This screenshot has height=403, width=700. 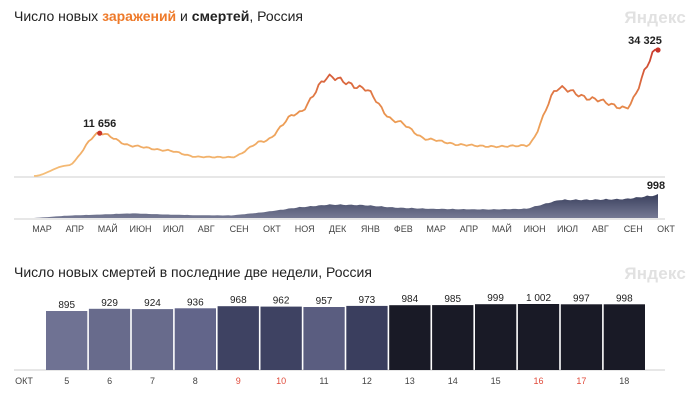 What do you see at coordinates (305, 229) in the screenshot?
I see `month-tick-label: НОЯ` at bounding box center [305, 229].